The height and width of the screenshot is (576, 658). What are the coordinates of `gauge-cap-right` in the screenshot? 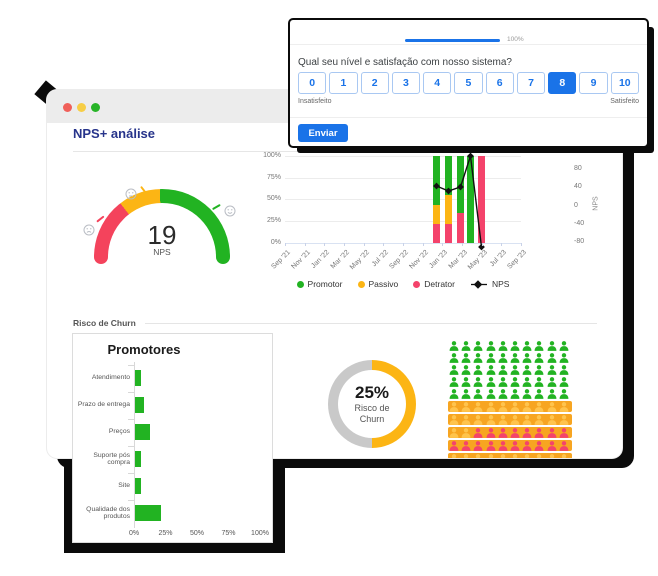 It's located at (223, 257).